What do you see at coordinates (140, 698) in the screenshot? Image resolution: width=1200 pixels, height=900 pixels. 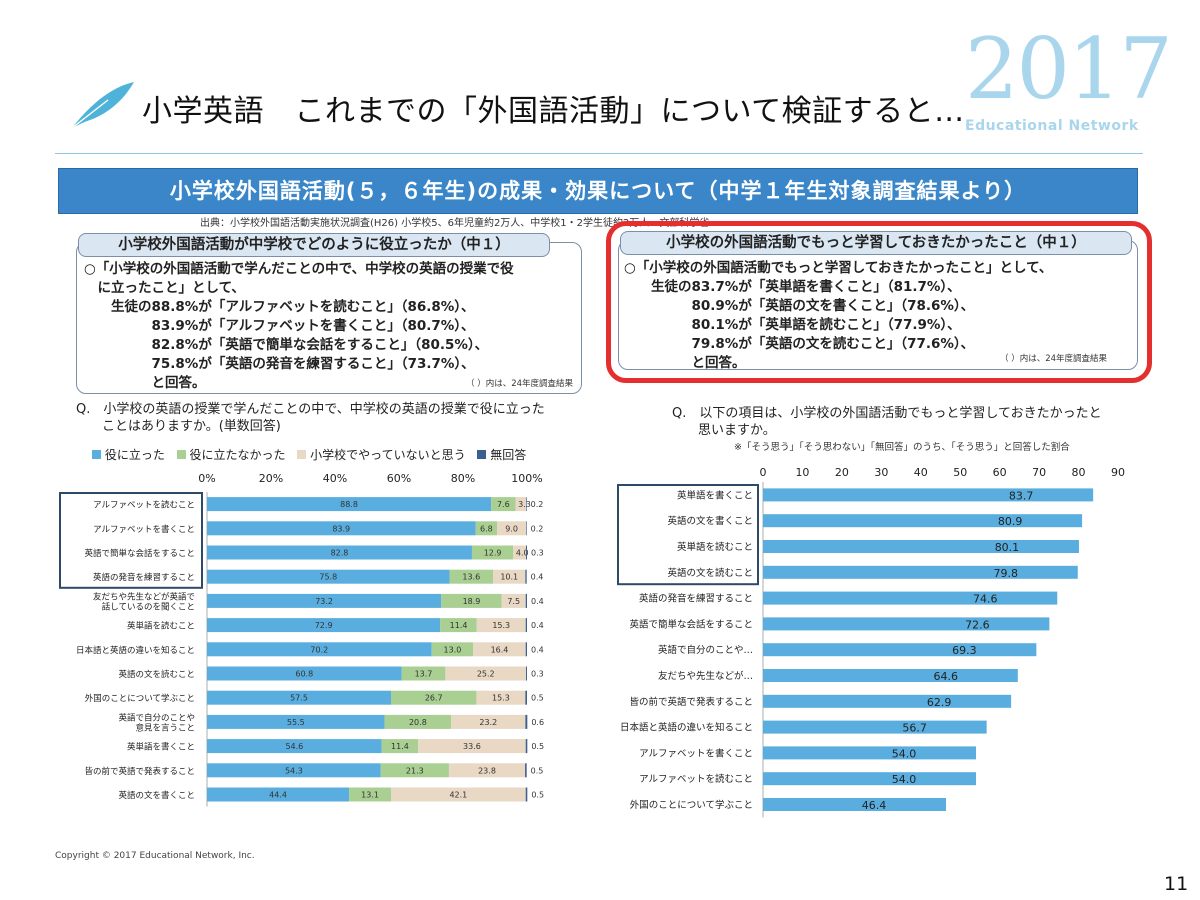 I see `category-label: 外国のことについて学ぶこと` at bounding box center [140, 698].